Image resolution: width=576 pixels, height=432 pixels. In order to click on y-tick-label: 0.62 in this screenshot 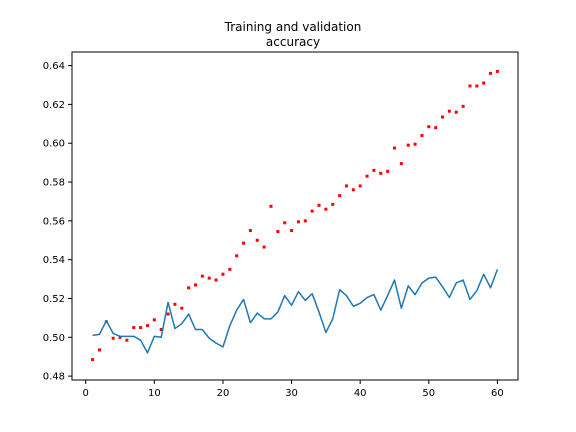, I will do `click(54, 105)`.